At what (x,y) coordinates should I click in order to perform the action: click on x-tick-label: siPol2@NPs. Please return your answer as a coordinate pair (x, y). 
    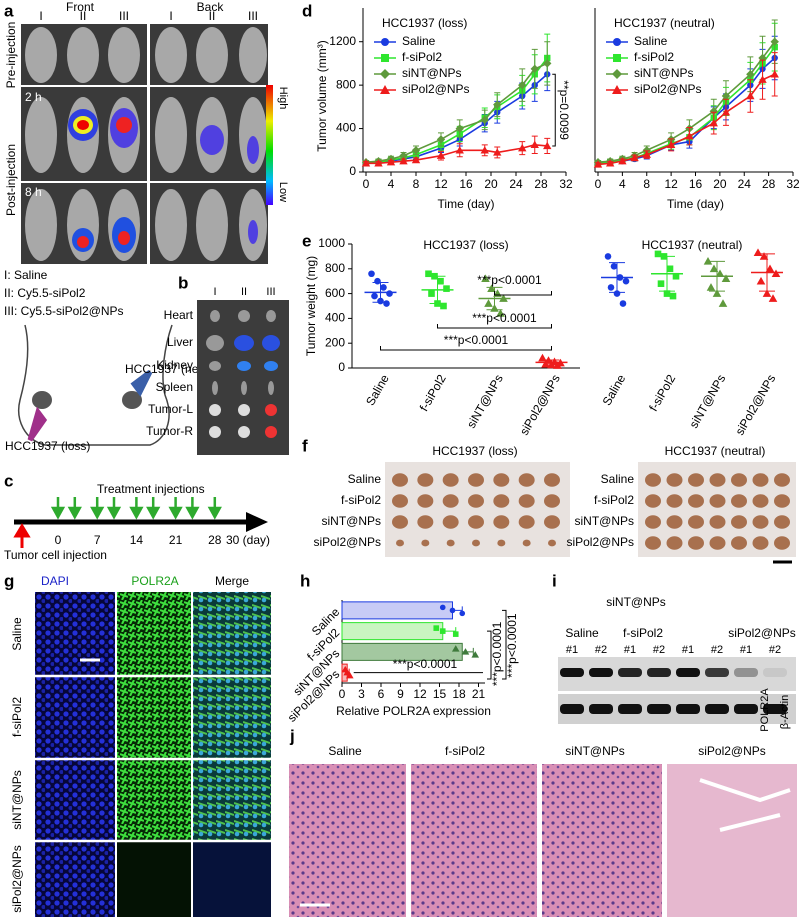
    Looking at the image, I should click on (755, 404).